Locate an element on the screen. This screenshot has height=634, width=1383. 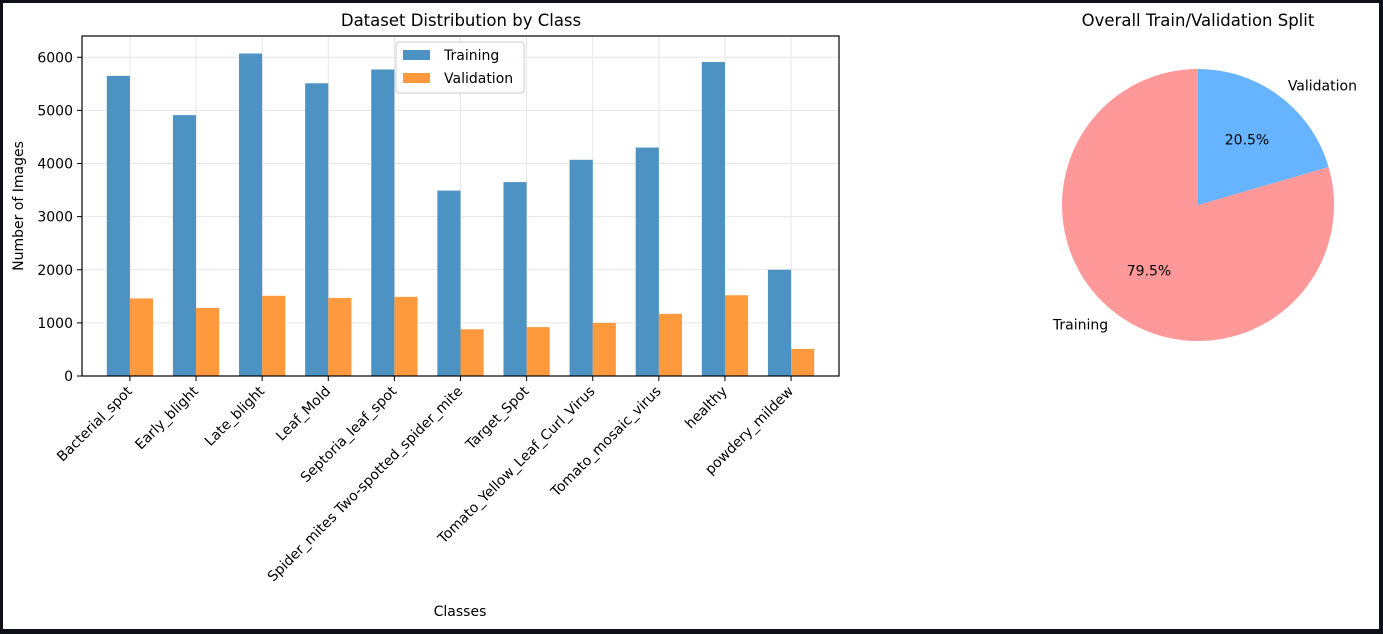
x-tick-label: Bacterial_spot is located at coordinates (95, 424).